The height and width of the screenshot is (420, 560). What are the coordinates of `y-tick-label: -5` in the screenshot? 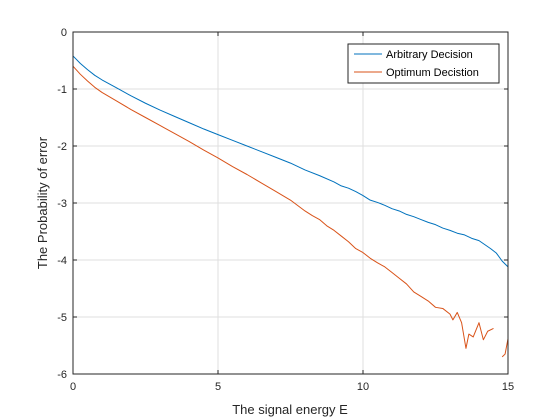 It's located at (62, 318).